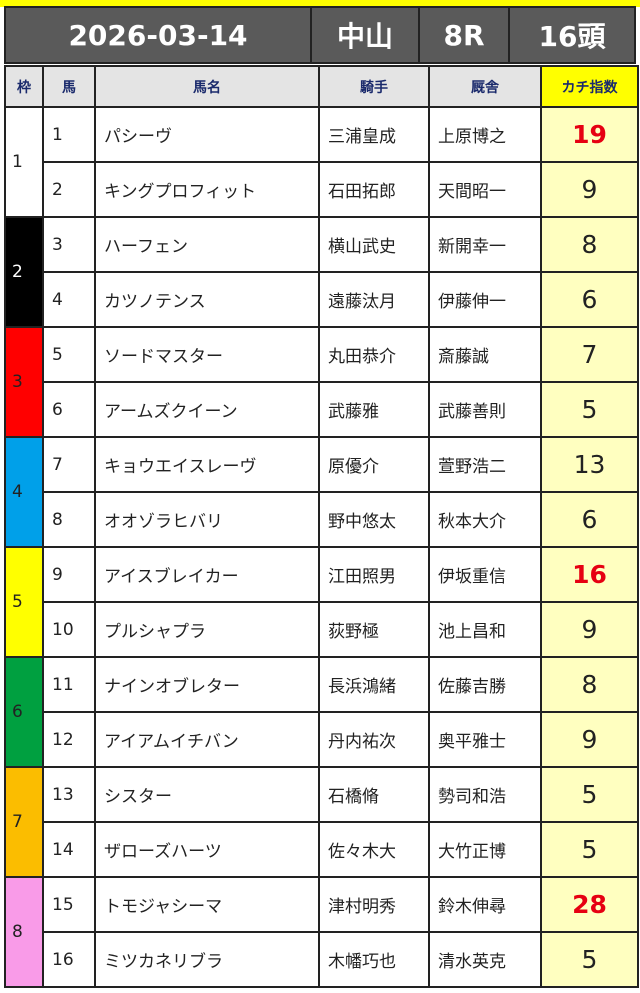  Describe the element at coordinates (207, 519) in the screenshot. I see `horse-name: オオゾラヒバリ` at that location.